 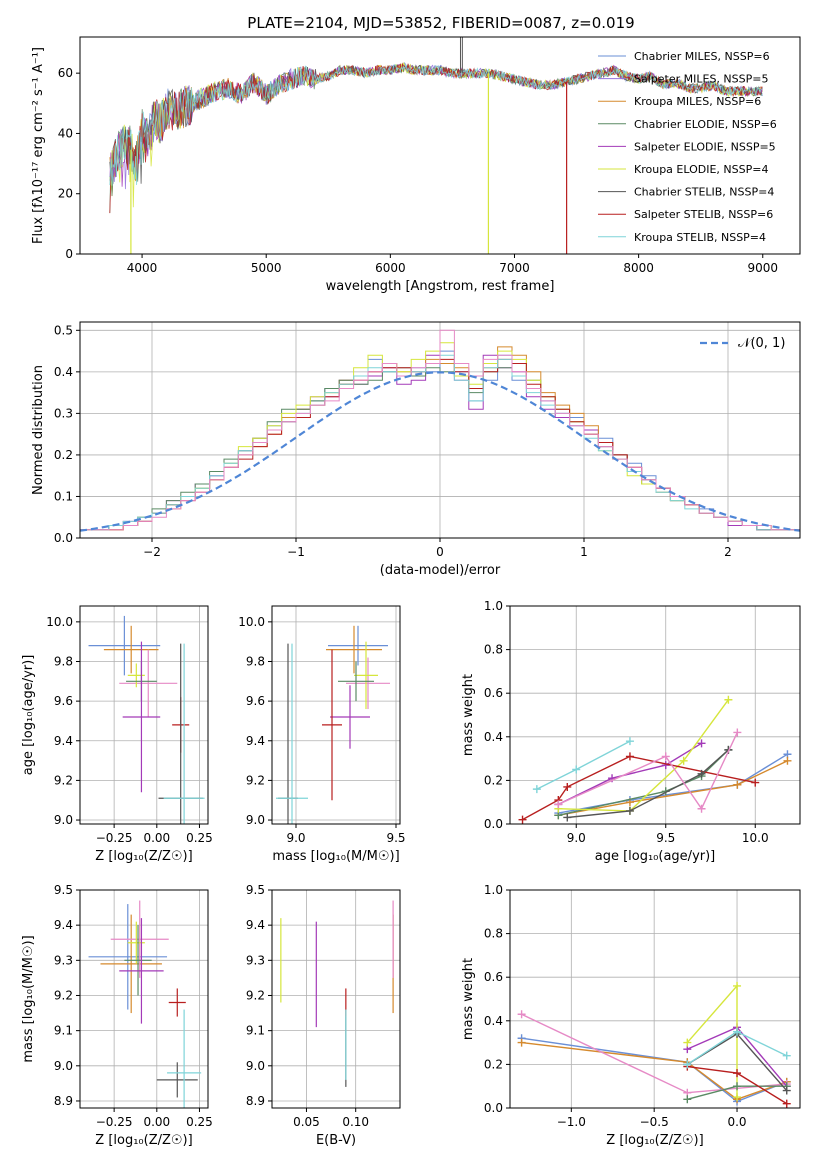 What do you see at coordinates (440, 552) in the screenshot?
I see `x-tick-label: 0` at bounding box center [440, 552].